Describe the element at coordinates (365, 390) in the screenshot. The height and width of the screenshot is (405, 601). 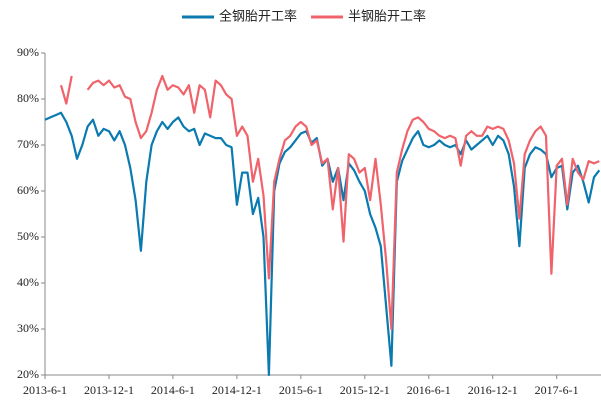
I see `x-tick-label: 2015-12-1` at that location.